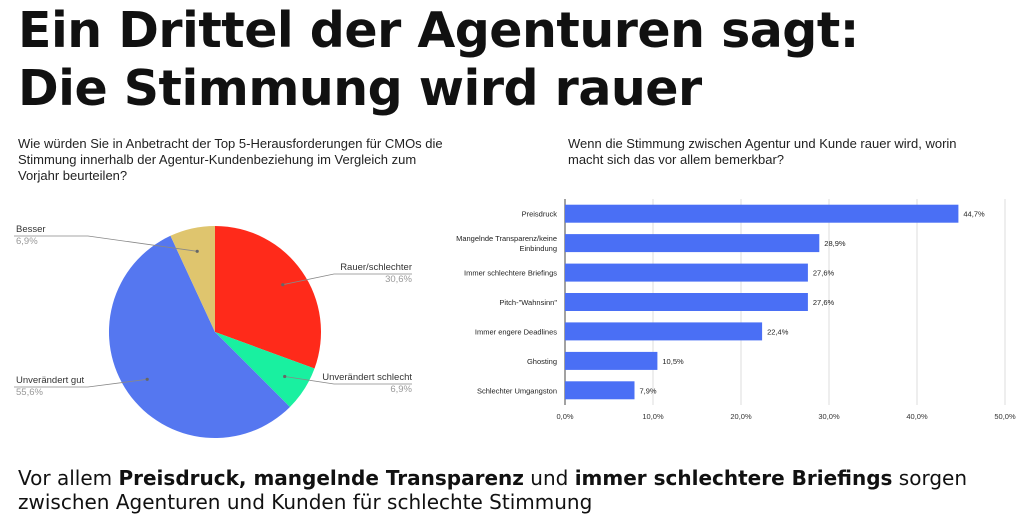  I want to click on bar-ghosting, so click(611, 360).